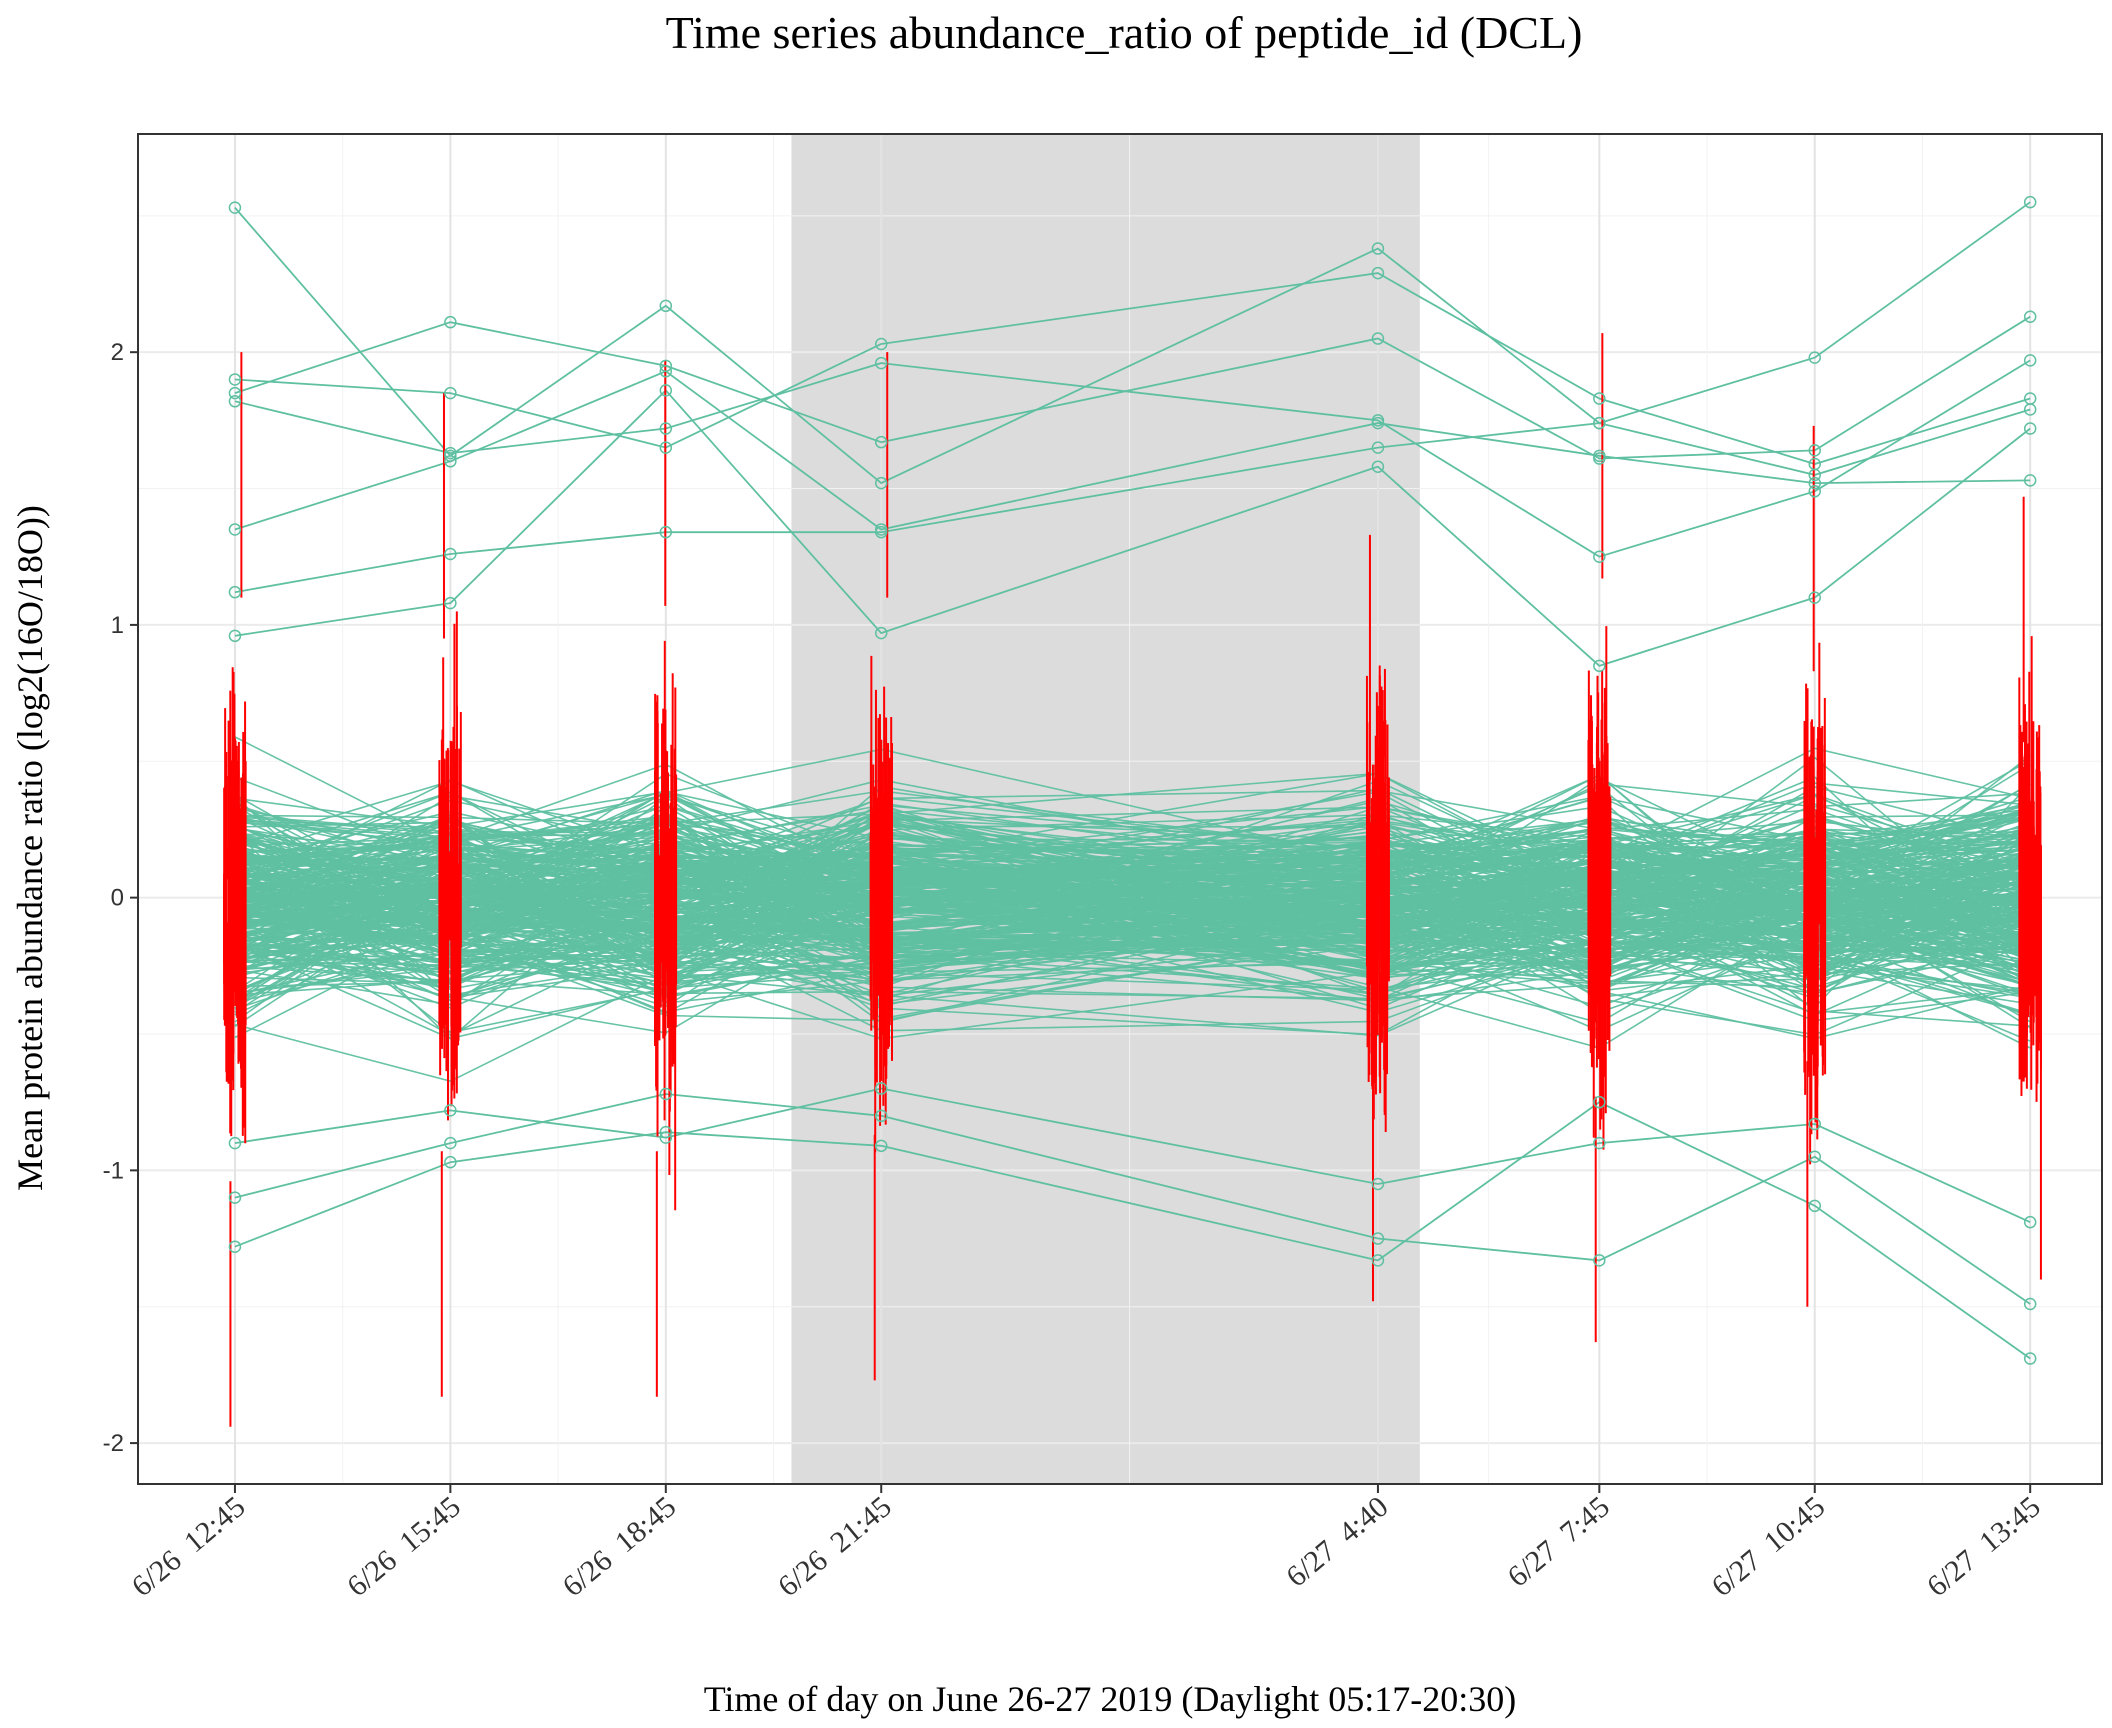 This screenshot has width=2112, height=1728. I want to click on x-tick-label: 6/26 21:45, so click(835, 1546).